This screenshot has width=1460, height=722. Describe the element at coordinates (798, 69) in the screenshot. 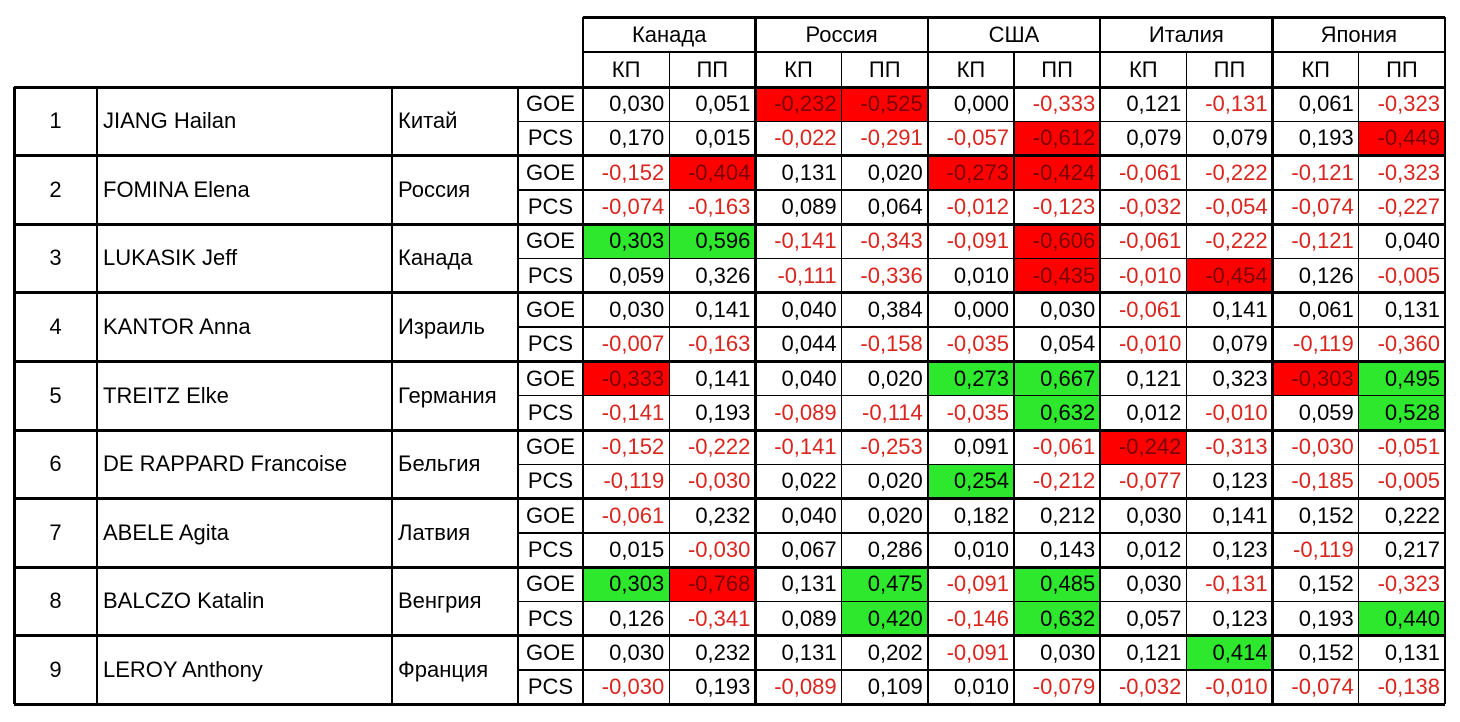

I see `header-kp: КП` at that location.